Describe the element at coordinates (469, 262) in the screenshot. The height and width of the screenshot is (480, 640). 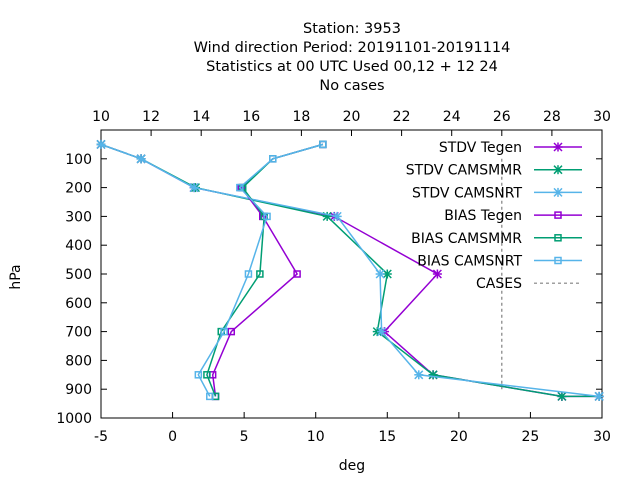
I see `legend-label: BIAS CAMSNRT` at that location.